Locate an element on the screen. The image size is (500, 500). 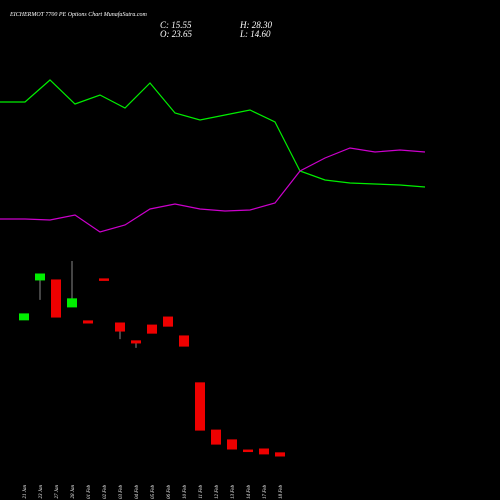
x-tick-label: 17 Feb is located at coordinates (265, 492).